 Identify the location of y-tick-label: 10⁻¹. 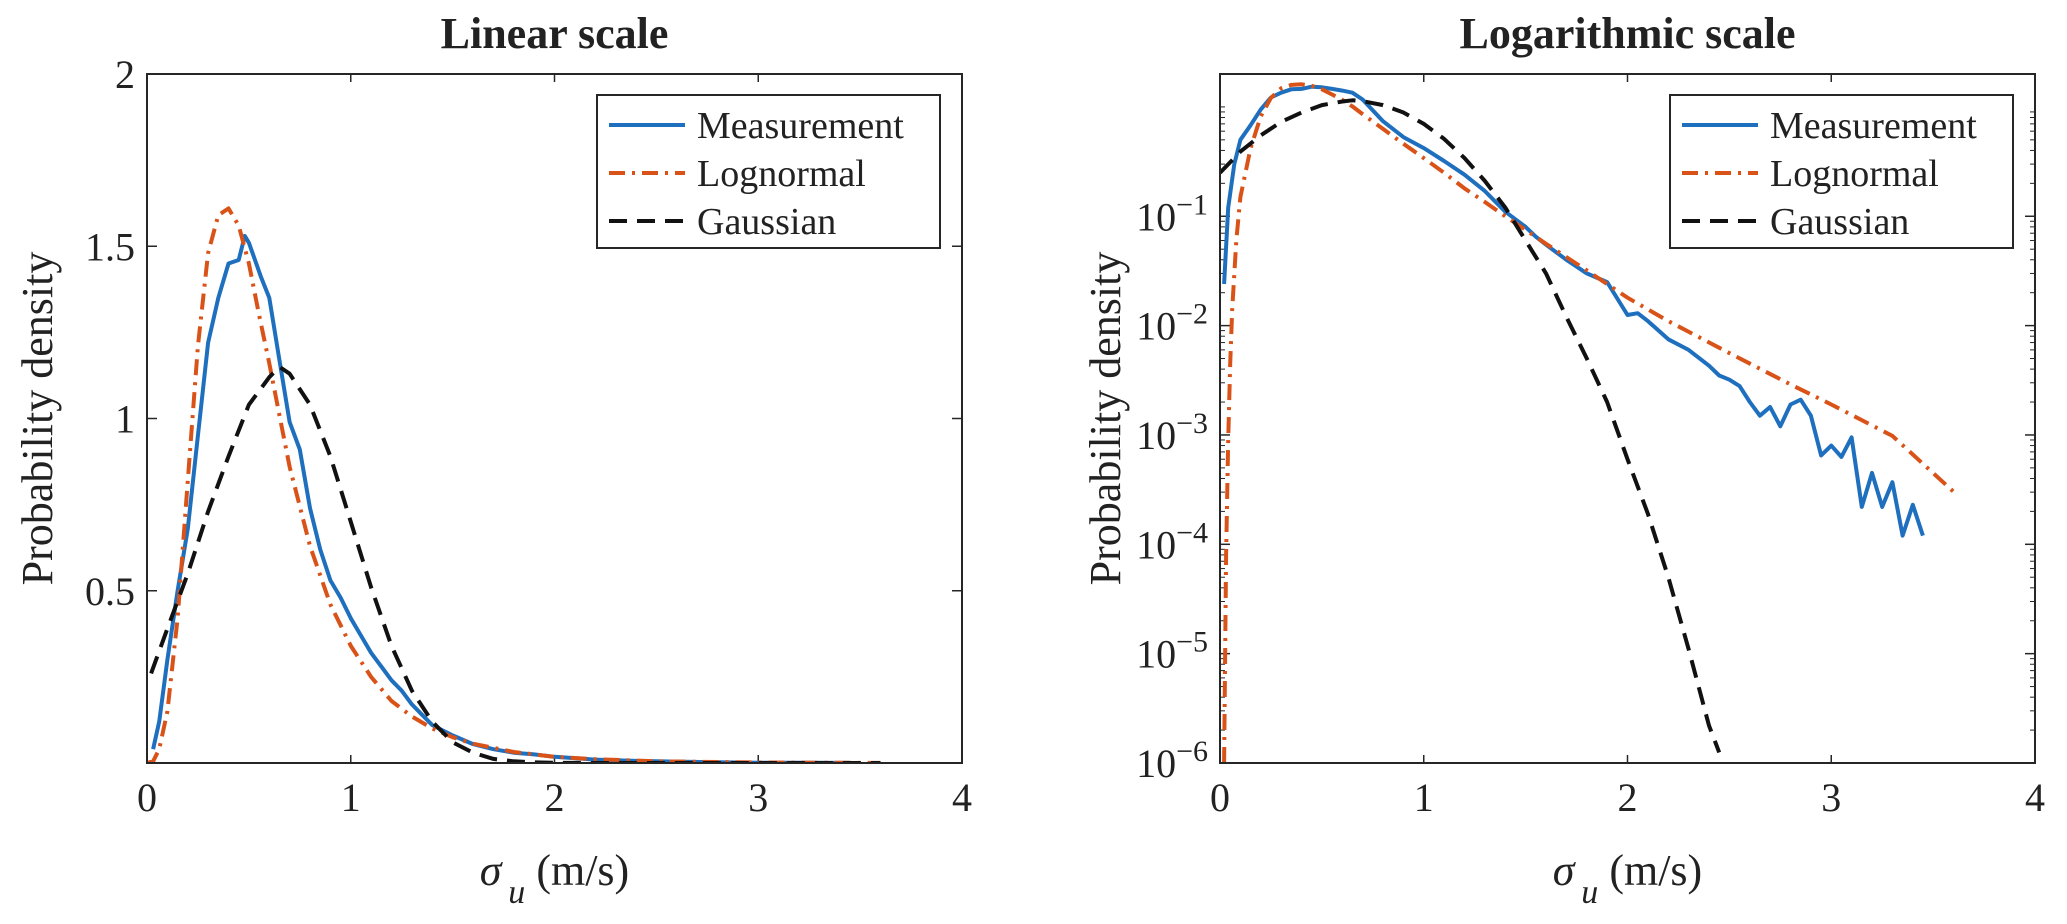
(1172, 213).